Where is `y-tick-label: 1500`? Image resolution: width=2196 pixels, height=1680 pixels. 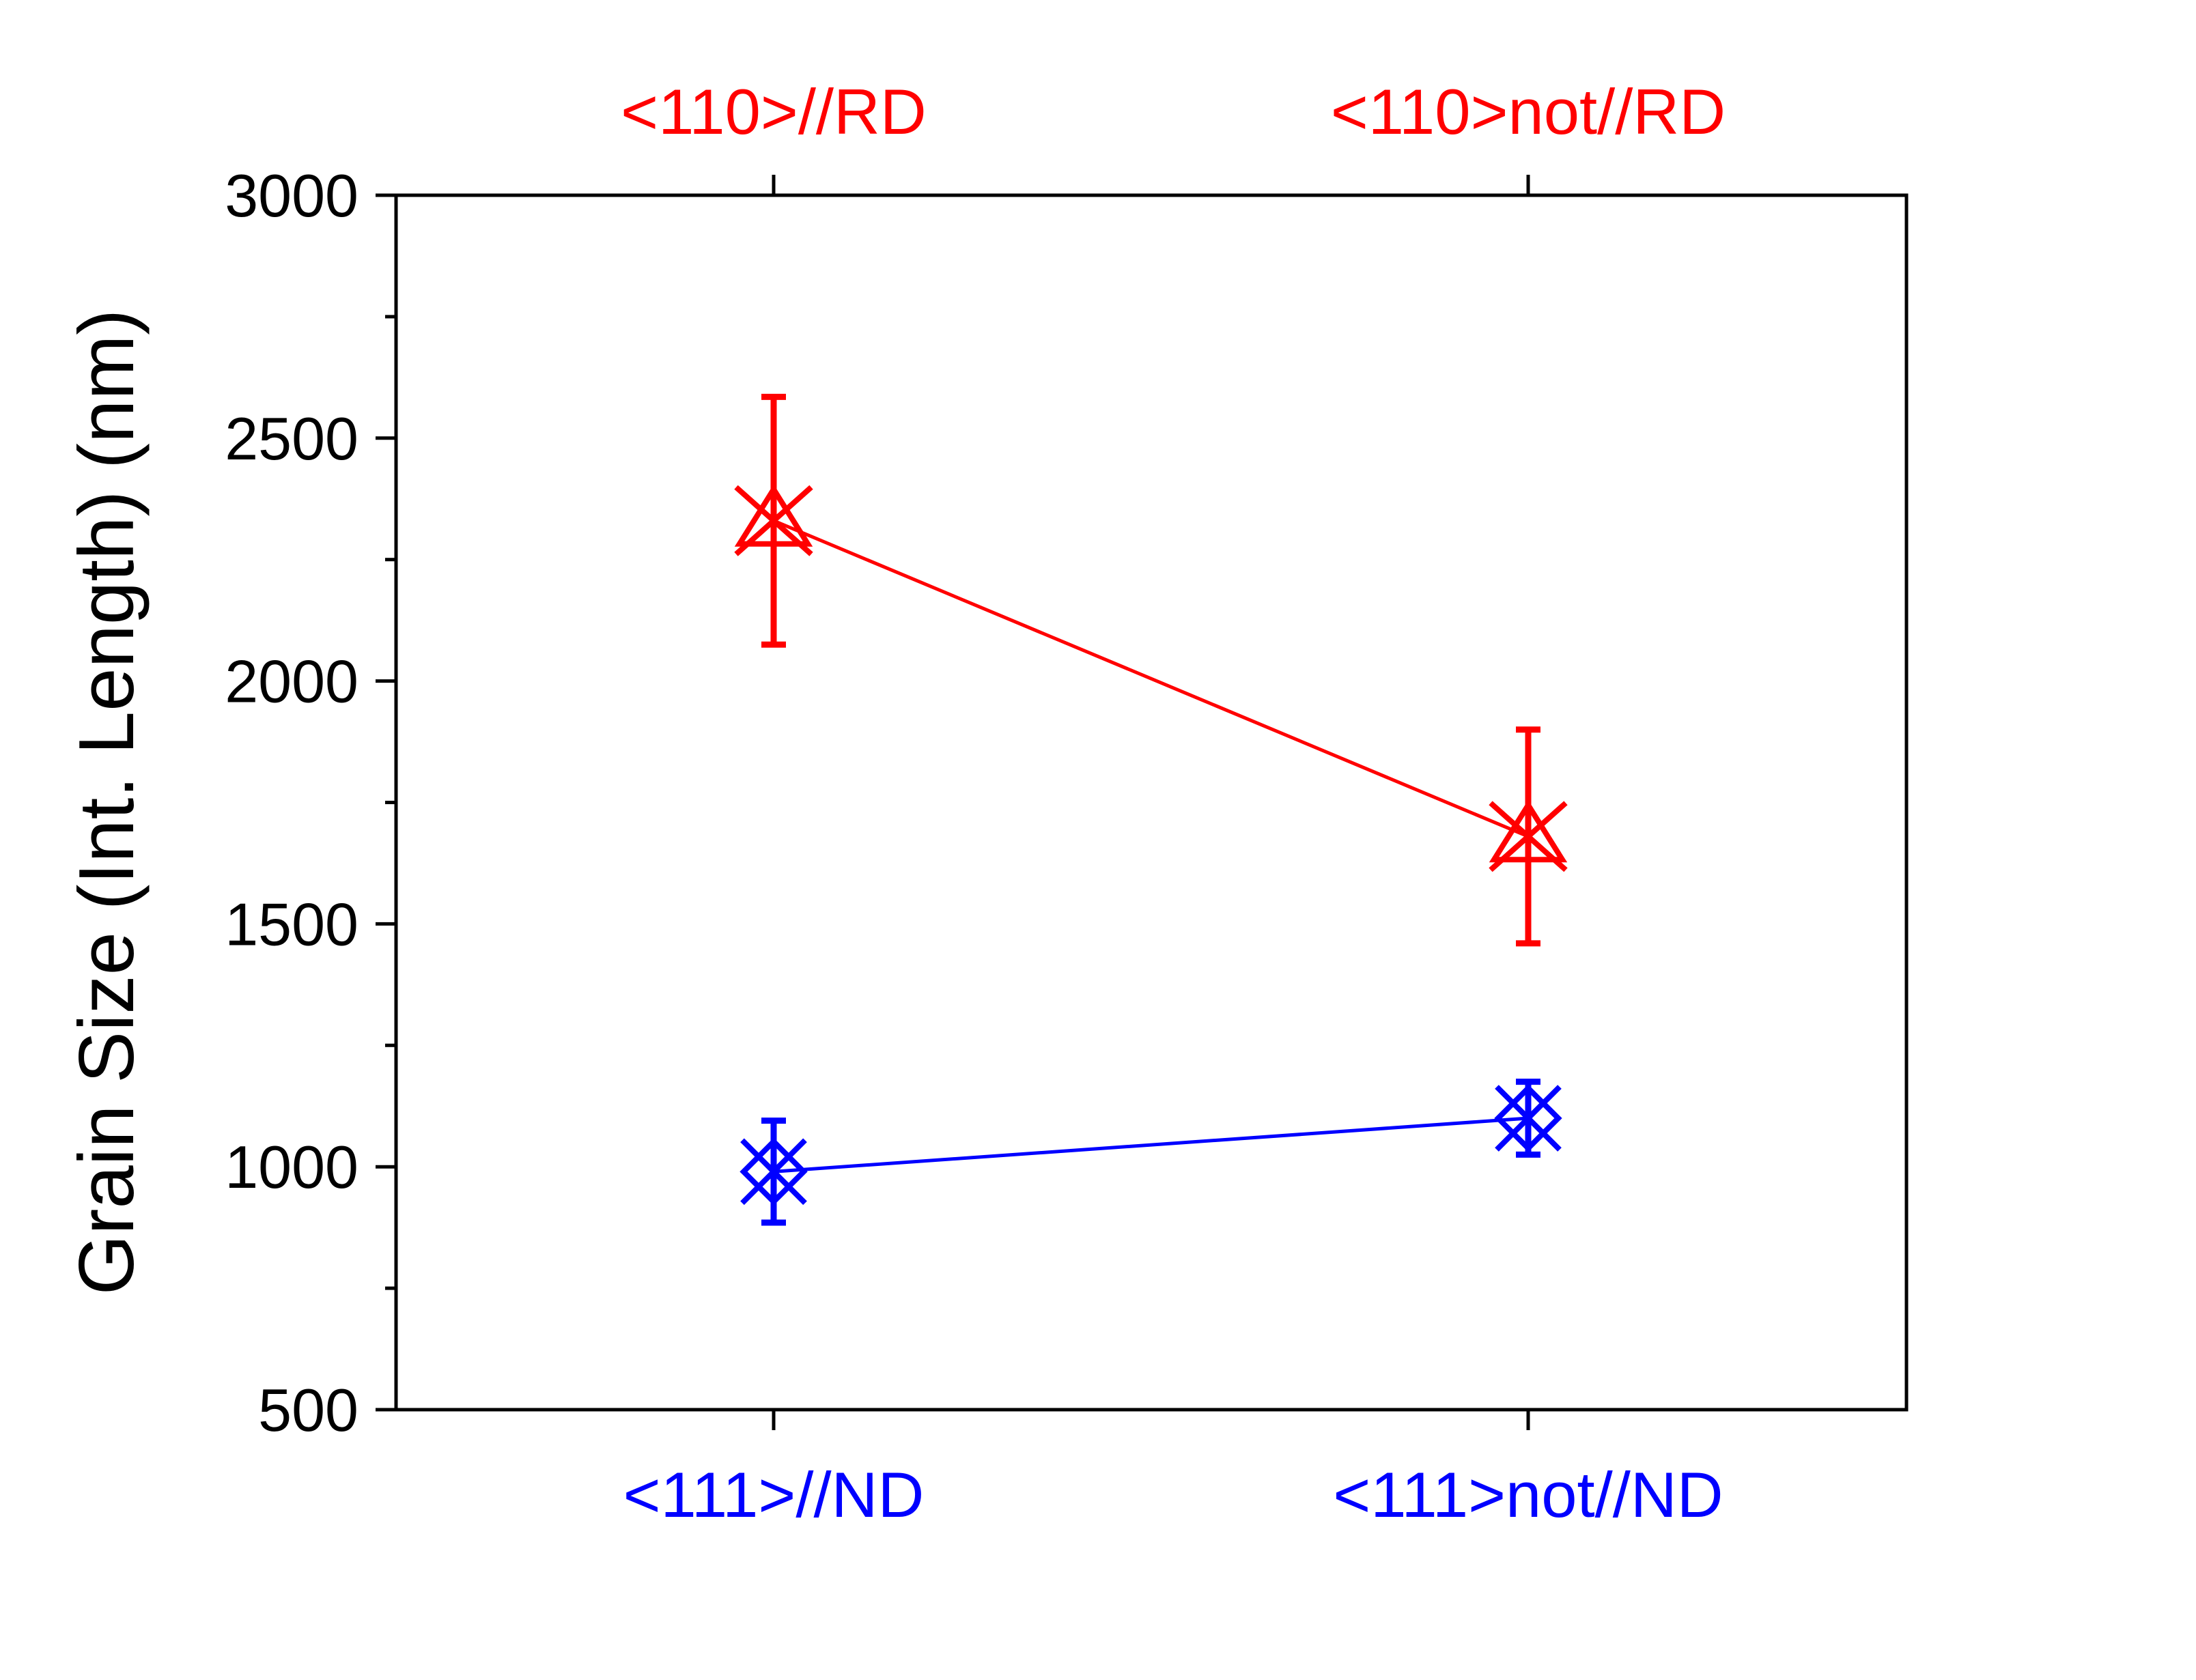 y-tick-label: 1500 is located at coordinates (292, 924).